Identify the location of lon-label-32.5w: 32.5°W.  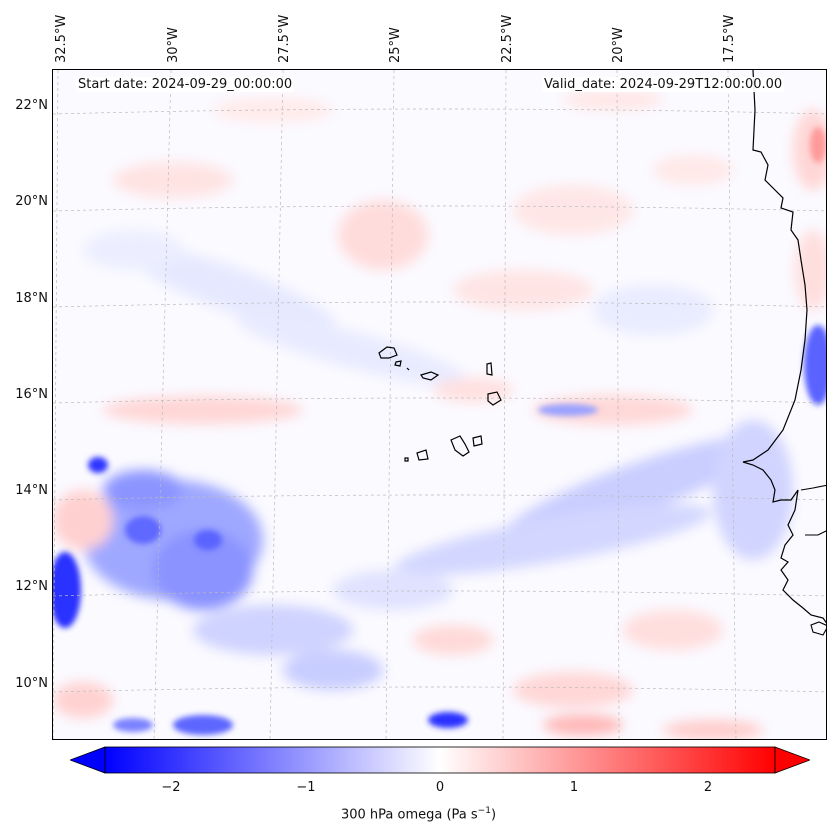
(61, 38).